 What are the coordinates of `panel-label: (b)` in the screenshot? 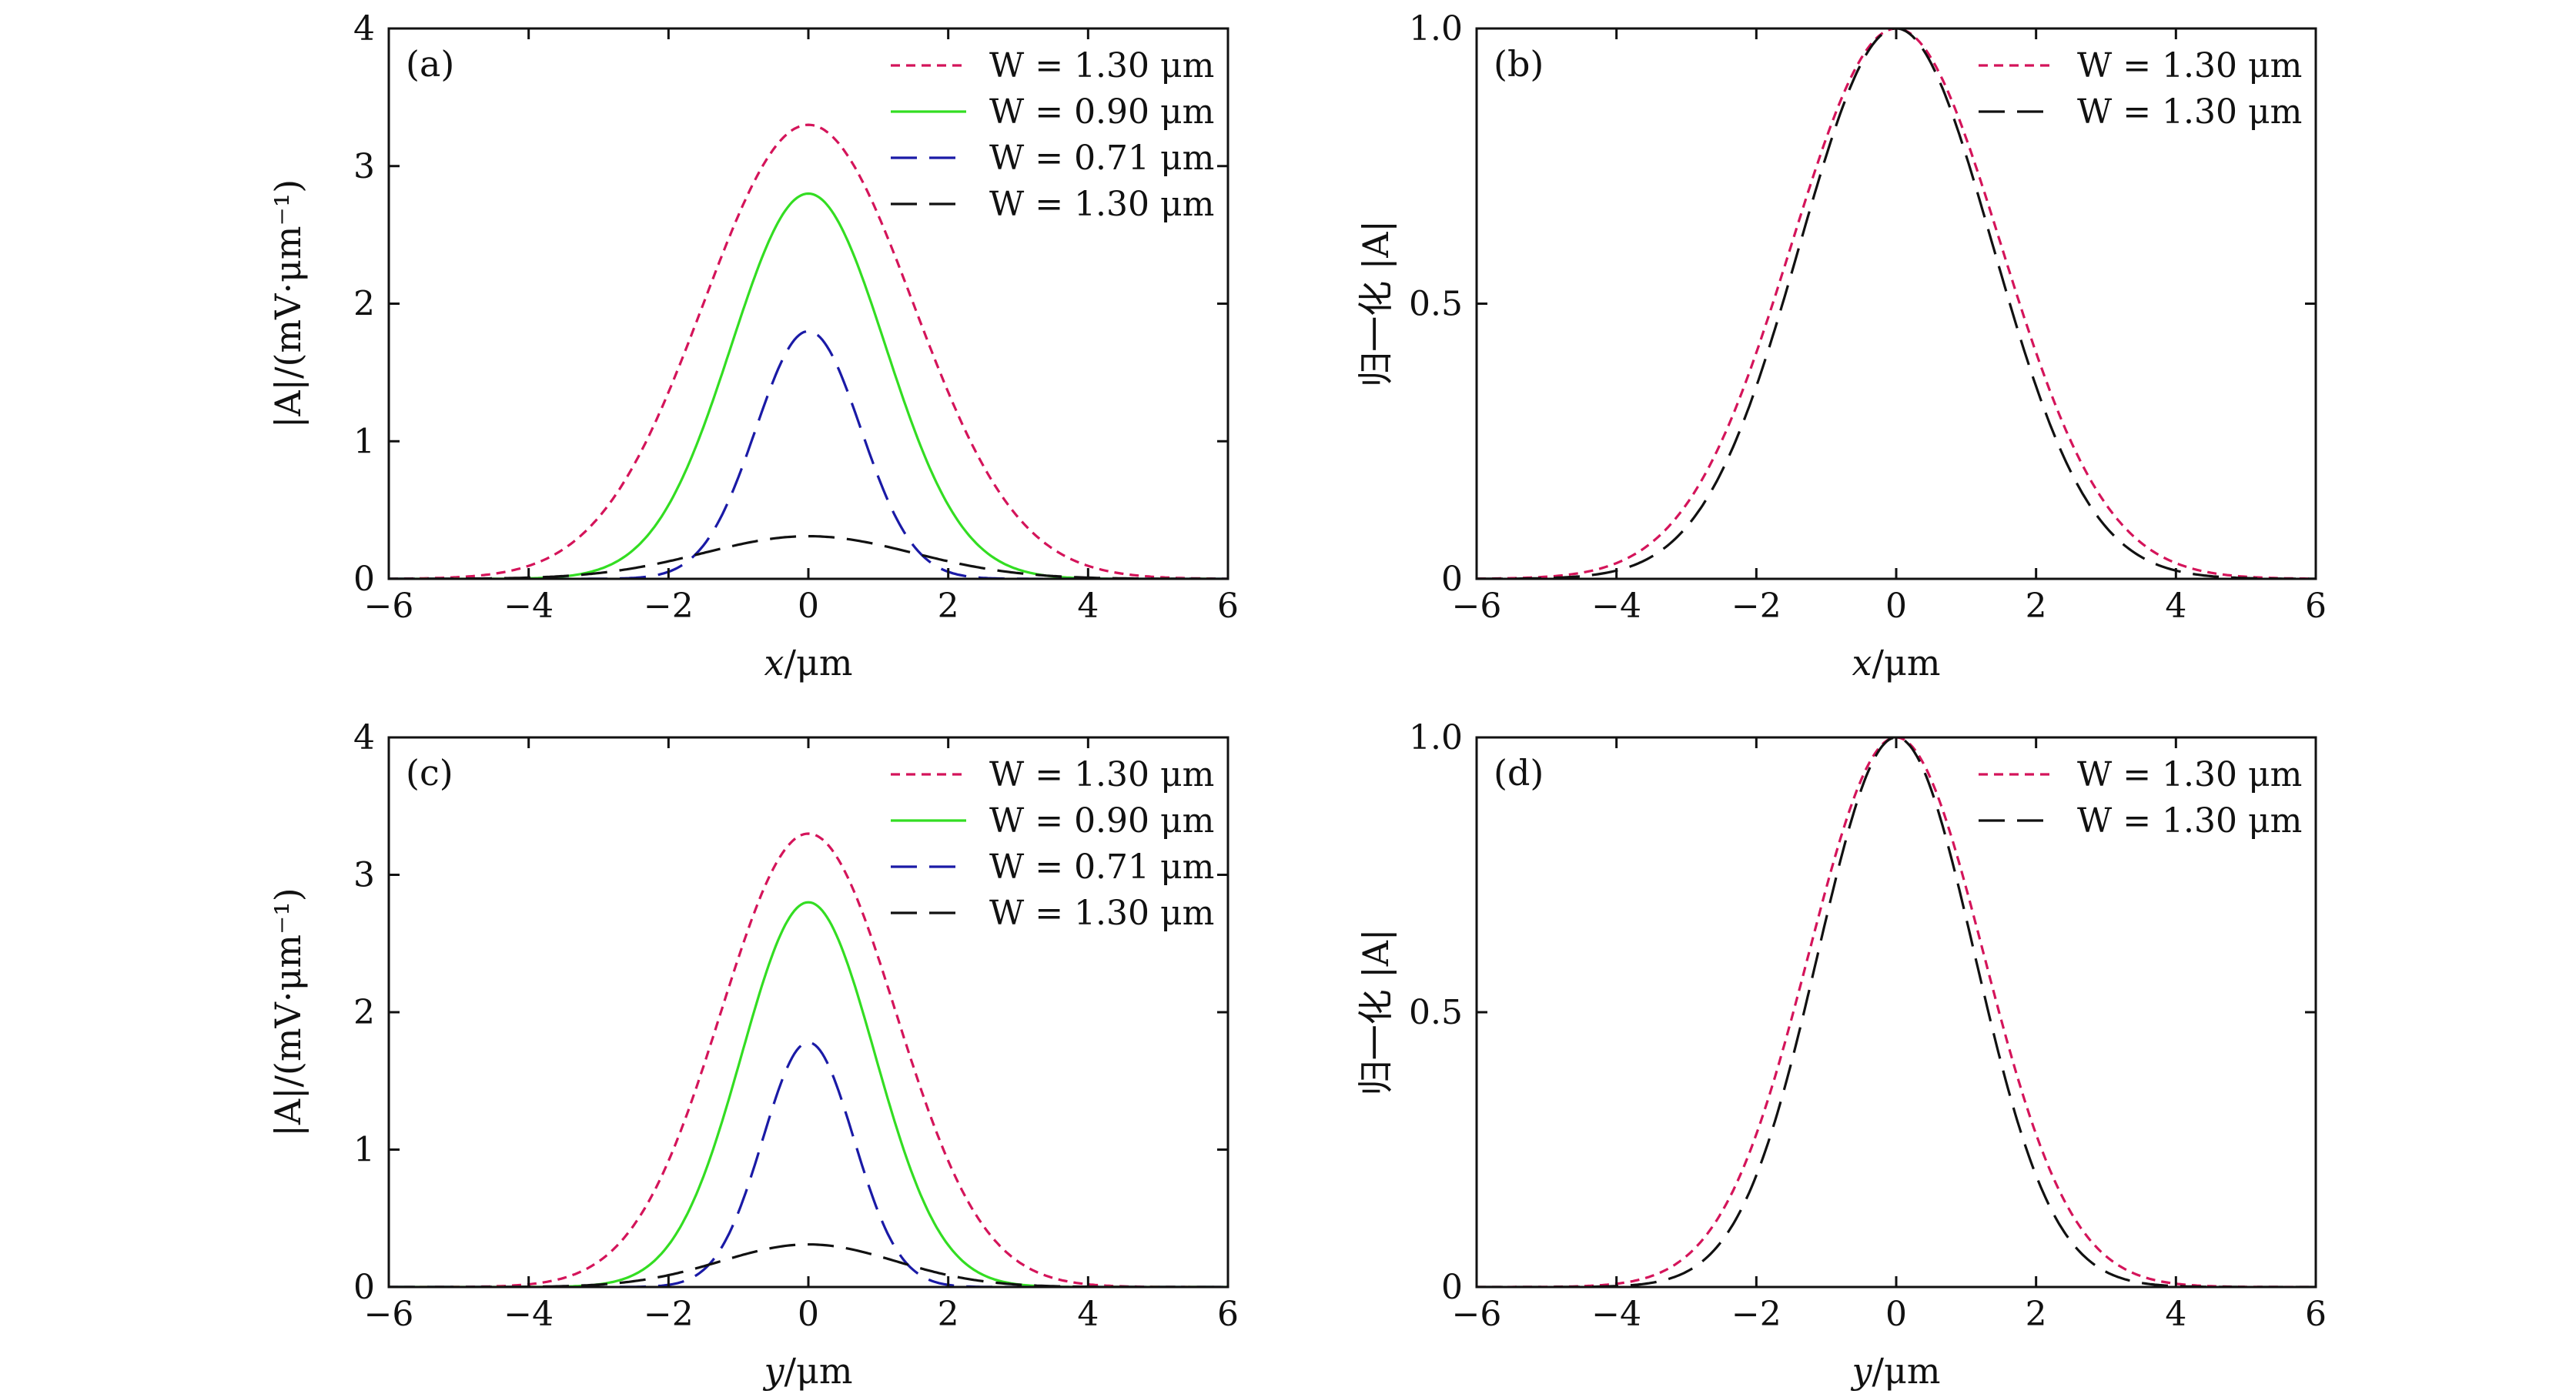 It's located at (1519, 64).